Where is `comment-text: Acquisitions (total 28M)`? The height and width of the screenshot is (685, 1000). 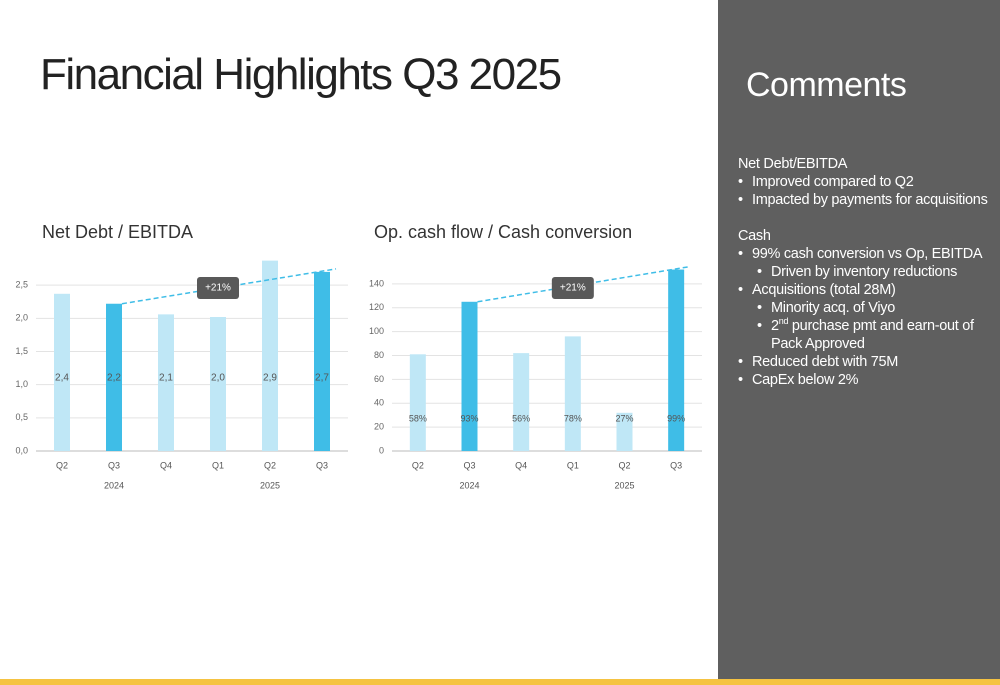 comment-text: Acquisitions (total 28M) is located at coordinates (824, 290).